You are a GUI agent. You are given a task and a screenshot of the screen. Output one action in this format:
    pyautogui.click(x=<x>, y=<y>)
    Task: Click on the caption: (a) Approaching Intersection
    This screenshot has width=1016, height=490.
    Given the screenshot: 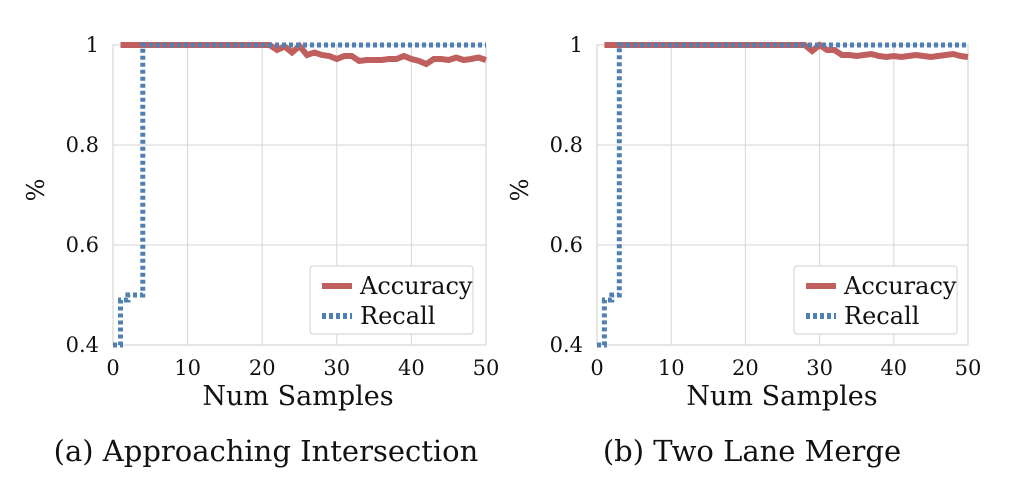 What is the action you would take?
    pyautogui.click(x=266, y=451)
    